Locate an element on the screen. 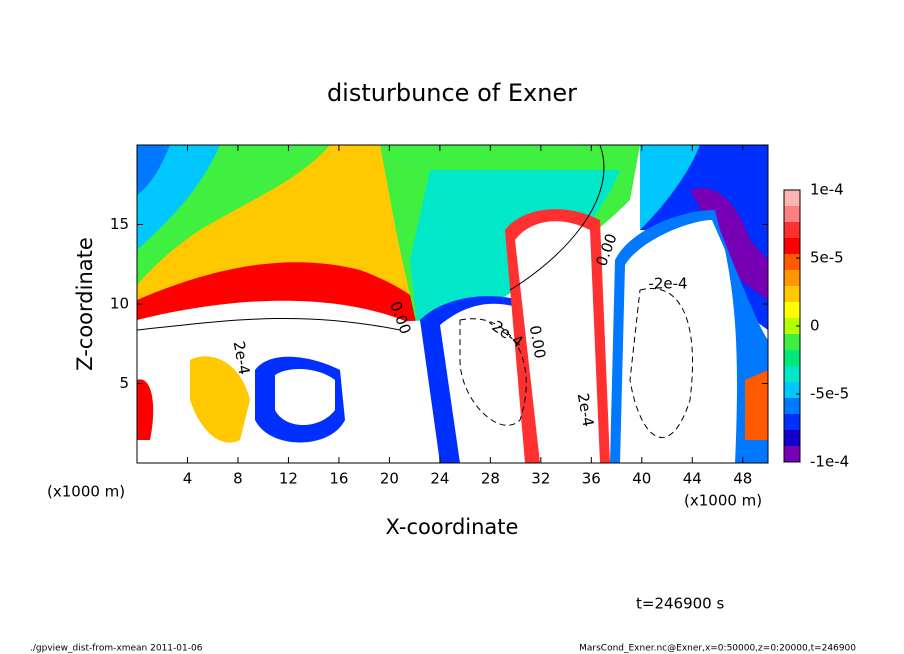 The height and width of the screenshot is (654, 904). y-axis-label: Z-coordinate is located at coordinates (85, 304).